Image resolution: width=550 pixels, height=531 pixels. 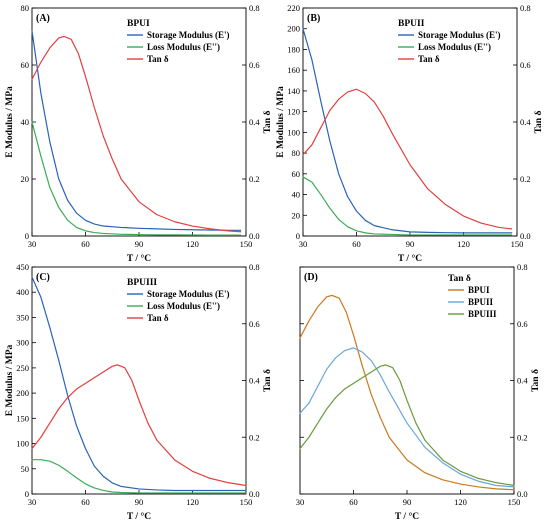 I want to click on y-tick-label: 300, so click(x=22, y=343).